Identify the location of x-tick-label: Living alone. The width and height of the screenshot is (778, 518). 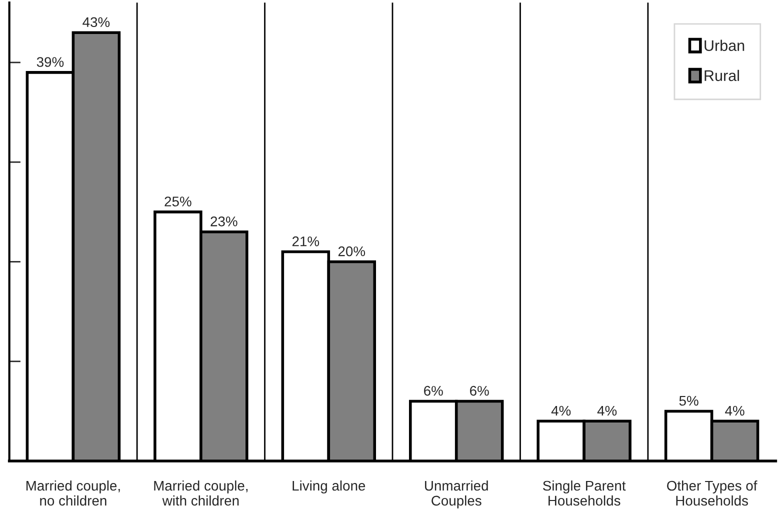
(329, 487).